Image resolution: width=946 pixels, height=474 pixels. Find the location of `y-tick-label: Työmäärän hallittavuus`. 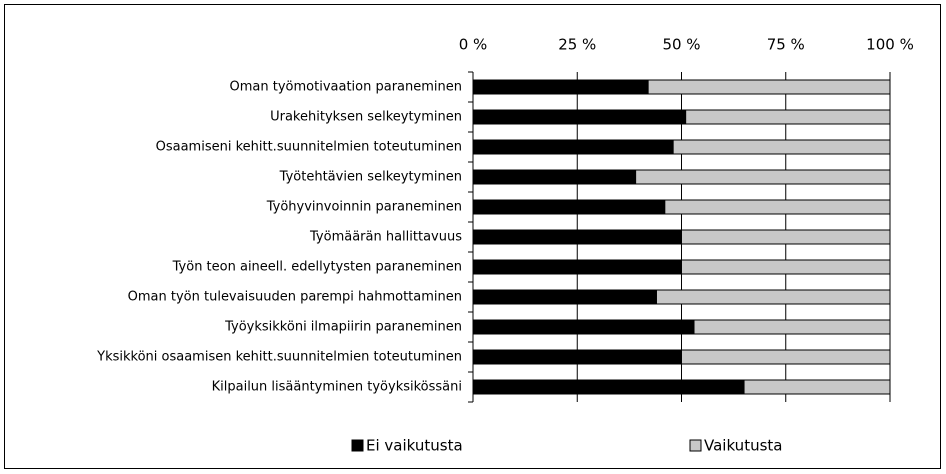

y-tick-label: Työmäärän hallittavuus is located at coordinates (385, 237).